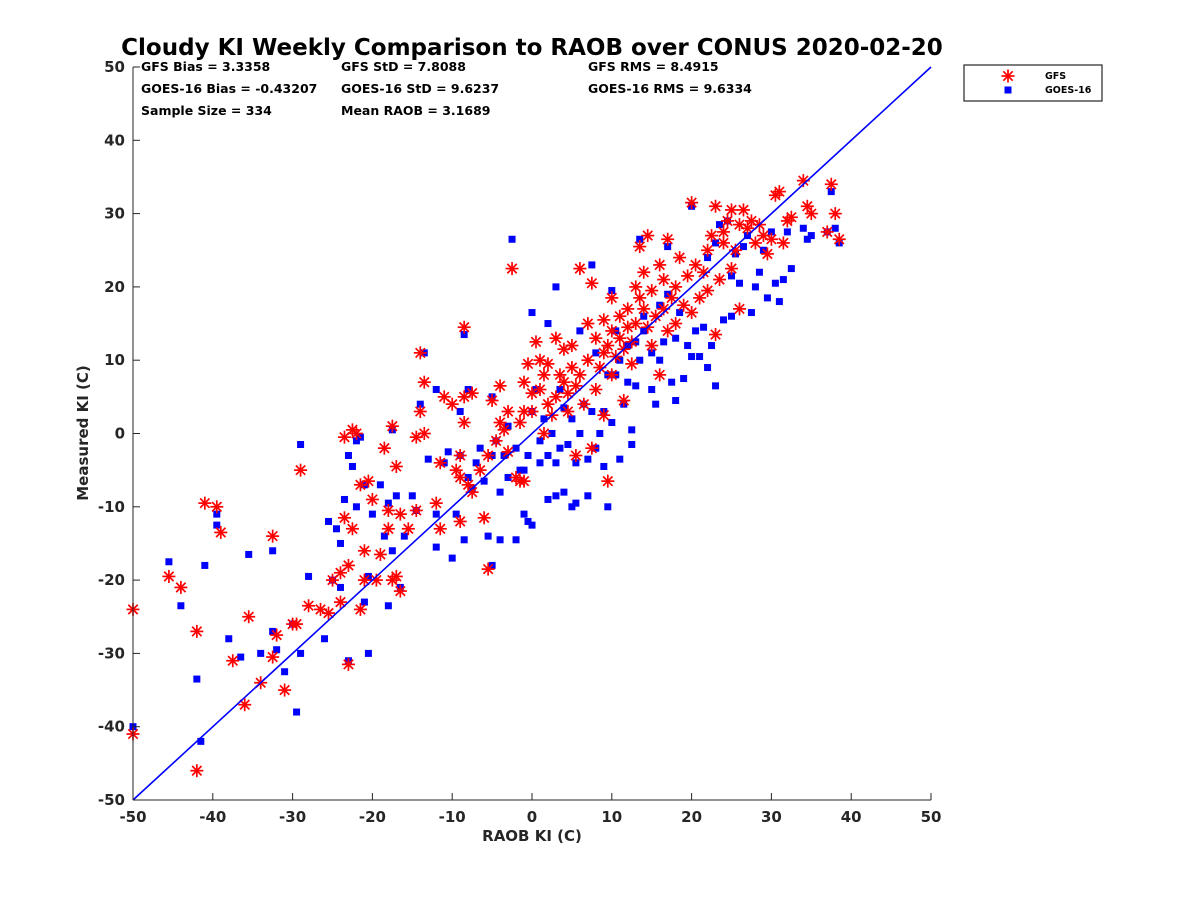 The width and height of the screenshot is (1200, 900). Describe the element at coordinates (111, 653) in the screenshot. I see `y-tick-label: -30` at that location.